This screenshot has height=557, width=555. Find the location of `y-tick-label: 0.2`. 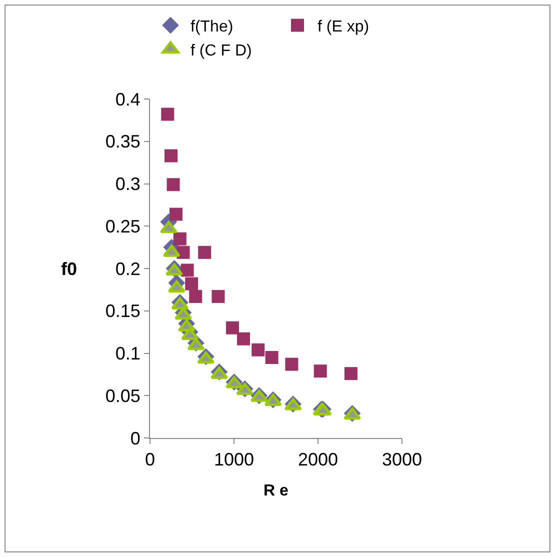

y-tick-label: 0.2 is located at coordinates (127, 268).